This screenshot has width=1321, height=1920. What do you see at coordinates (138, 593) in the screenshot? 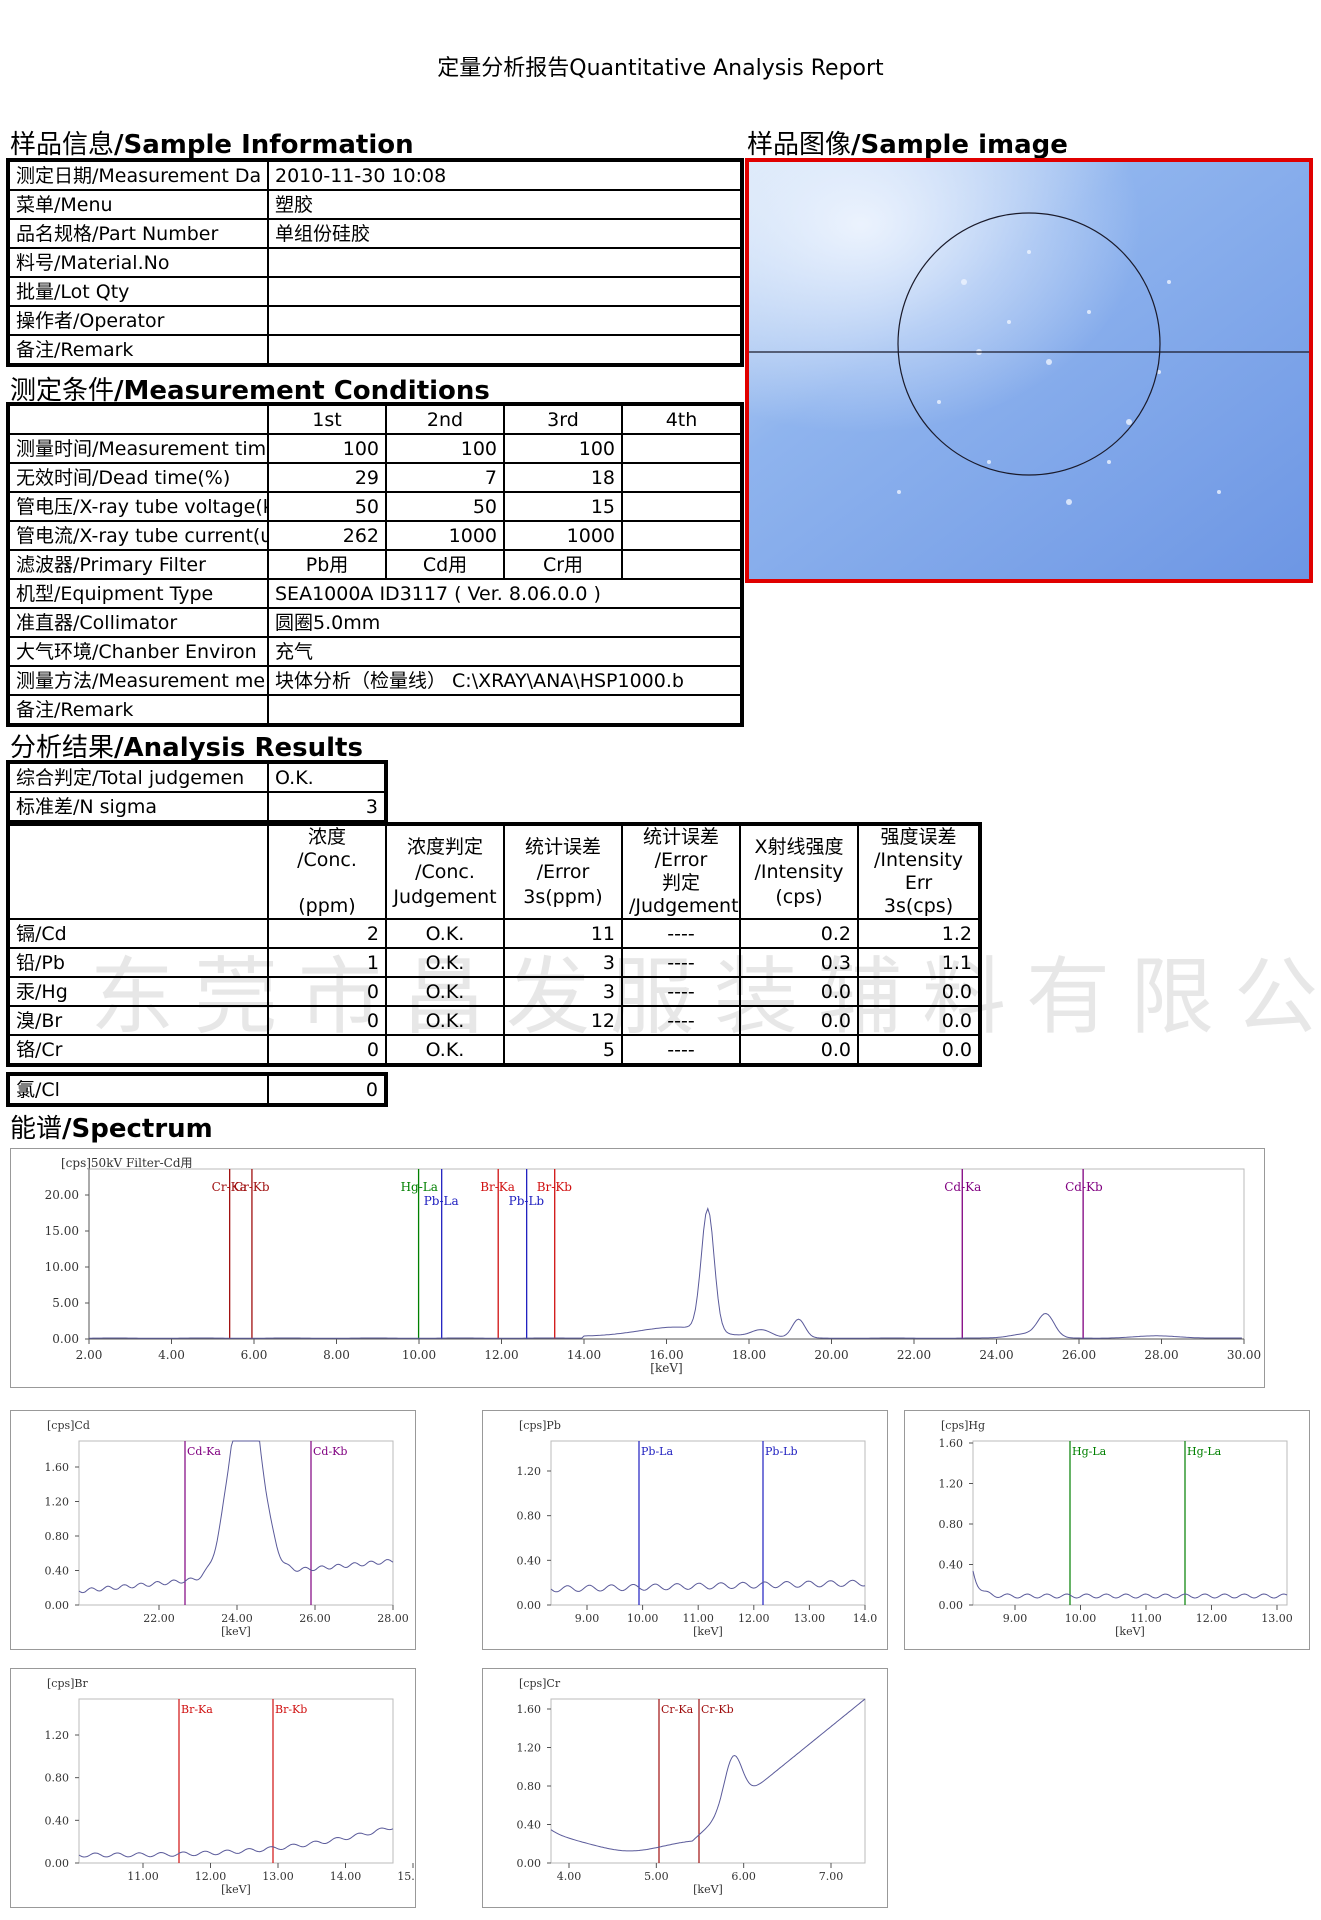
I see `row-label: 机型/Equipment Type` at bounding box center [138, 593].